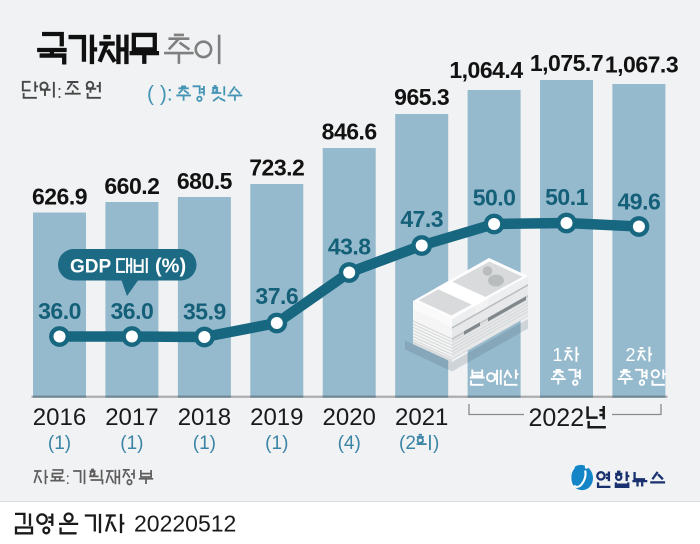 Image resolution: width=700 pixels, height=544 pixels. I want to click on svg-text: 43.8, so click(349, 247).